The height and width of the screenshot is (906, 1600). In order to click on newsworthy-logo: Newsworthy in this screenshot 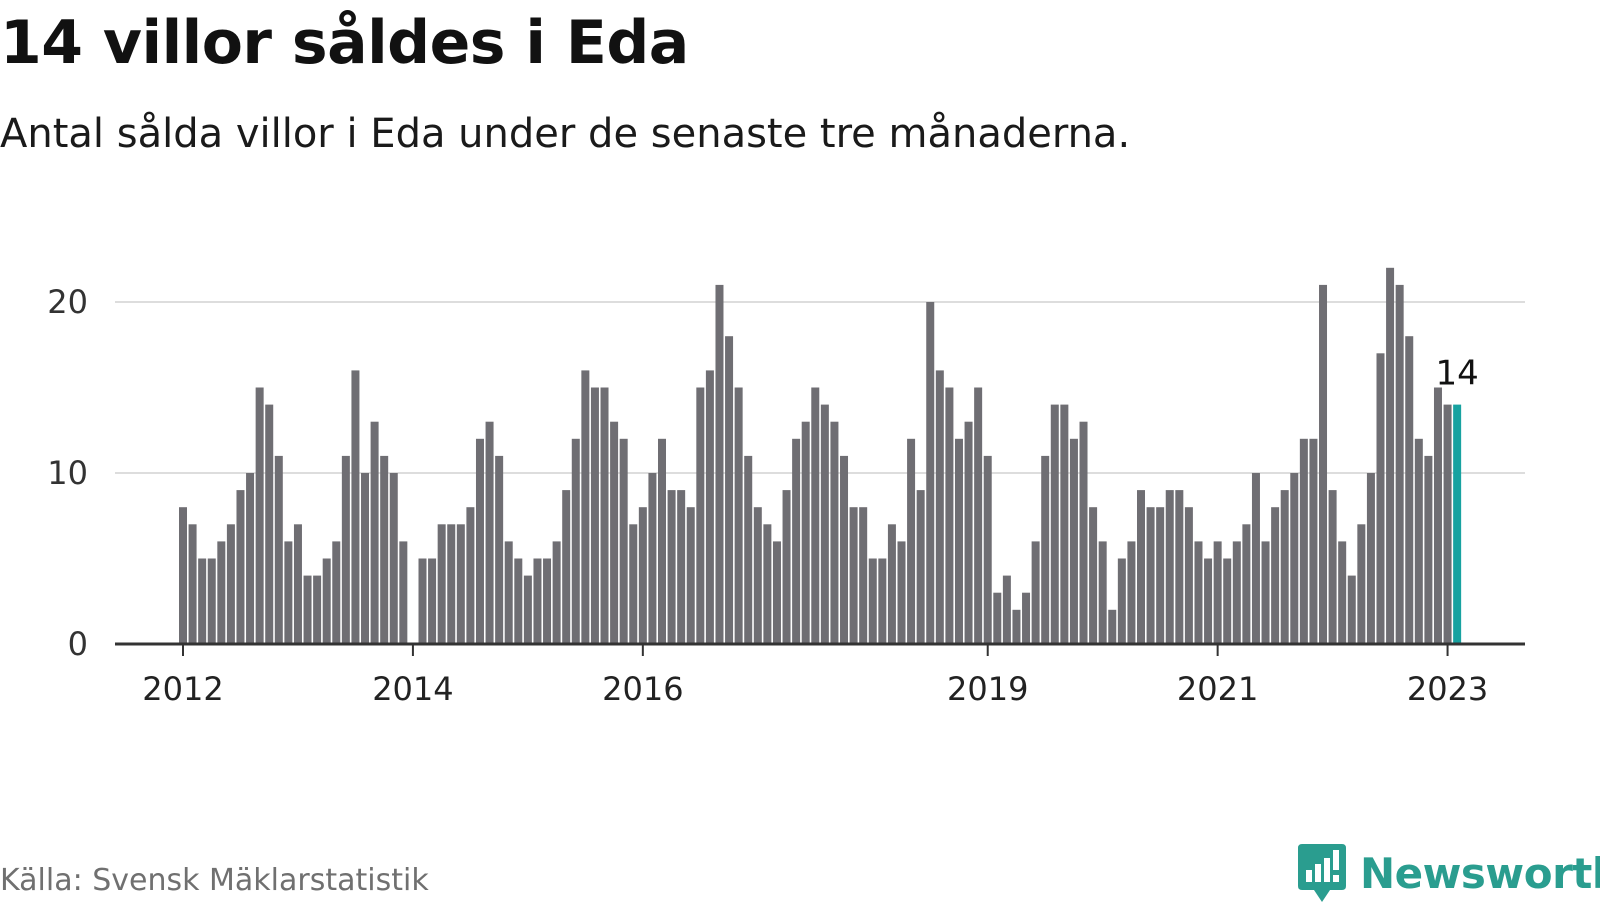, I will do `click(1448, 873)`.